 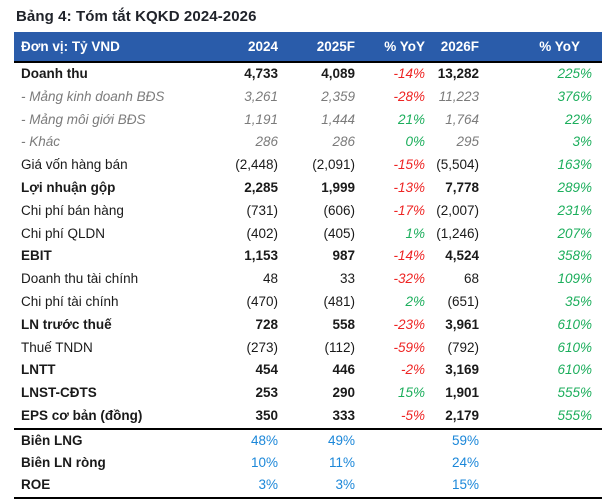 What do you see at coordinates (415, 233) in the screenshot?
I see `cell-yoy-2025: 1%` at bounding box center [415, 233].